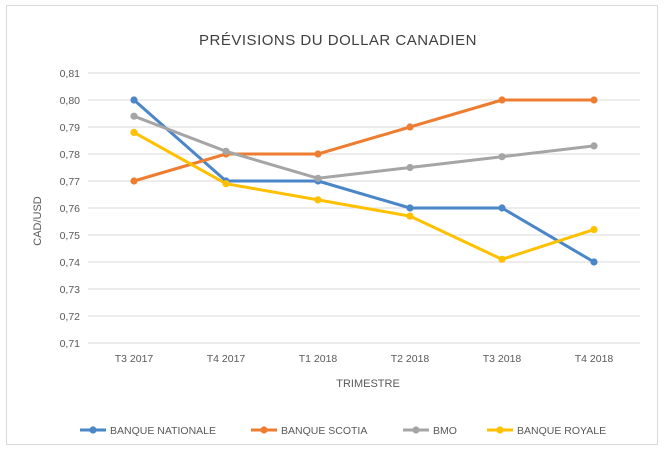 The height and width of the screenshot is (453, 667). Describe the element at coordinates (70, 74) in the screenshot. I see `y-tick-label: 0,81` at that location.